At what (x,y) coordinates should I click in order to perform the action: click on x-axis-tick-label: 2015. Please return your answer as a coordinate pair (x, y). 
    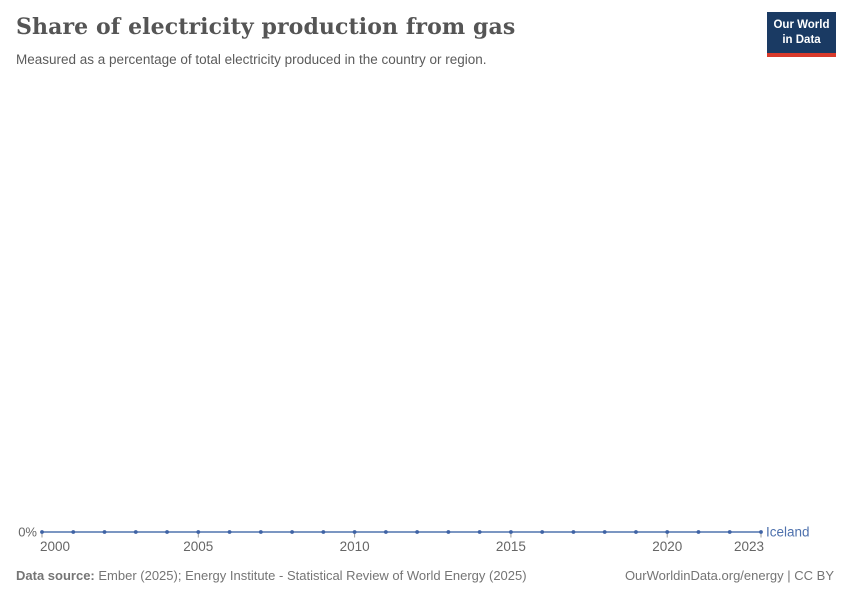
    Looking at the image, I should click on (511, 546).